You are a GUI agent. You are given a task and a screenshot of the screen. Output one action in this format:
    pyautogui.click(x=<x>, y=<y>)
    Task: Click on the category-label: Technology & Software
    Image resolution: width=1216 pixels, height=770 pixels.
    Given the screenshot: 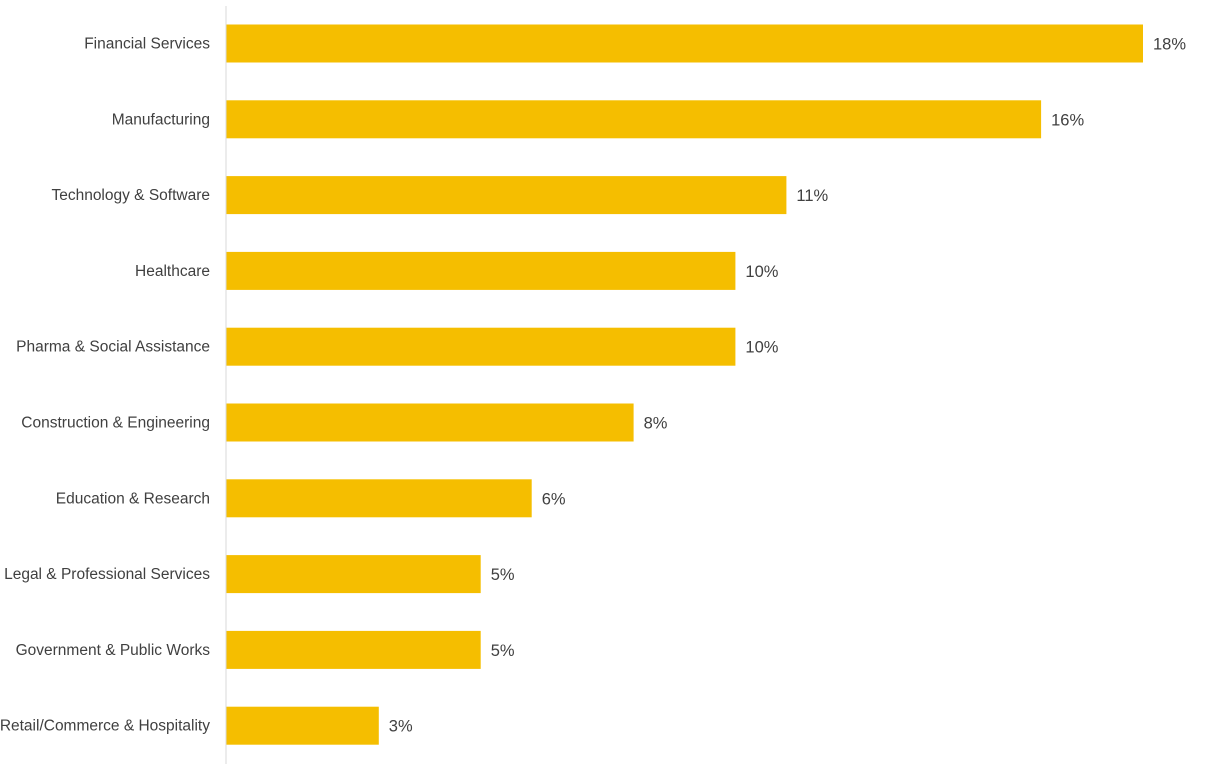 What is the action you would take?
    pyautogui.click(x=130, y=195)
    